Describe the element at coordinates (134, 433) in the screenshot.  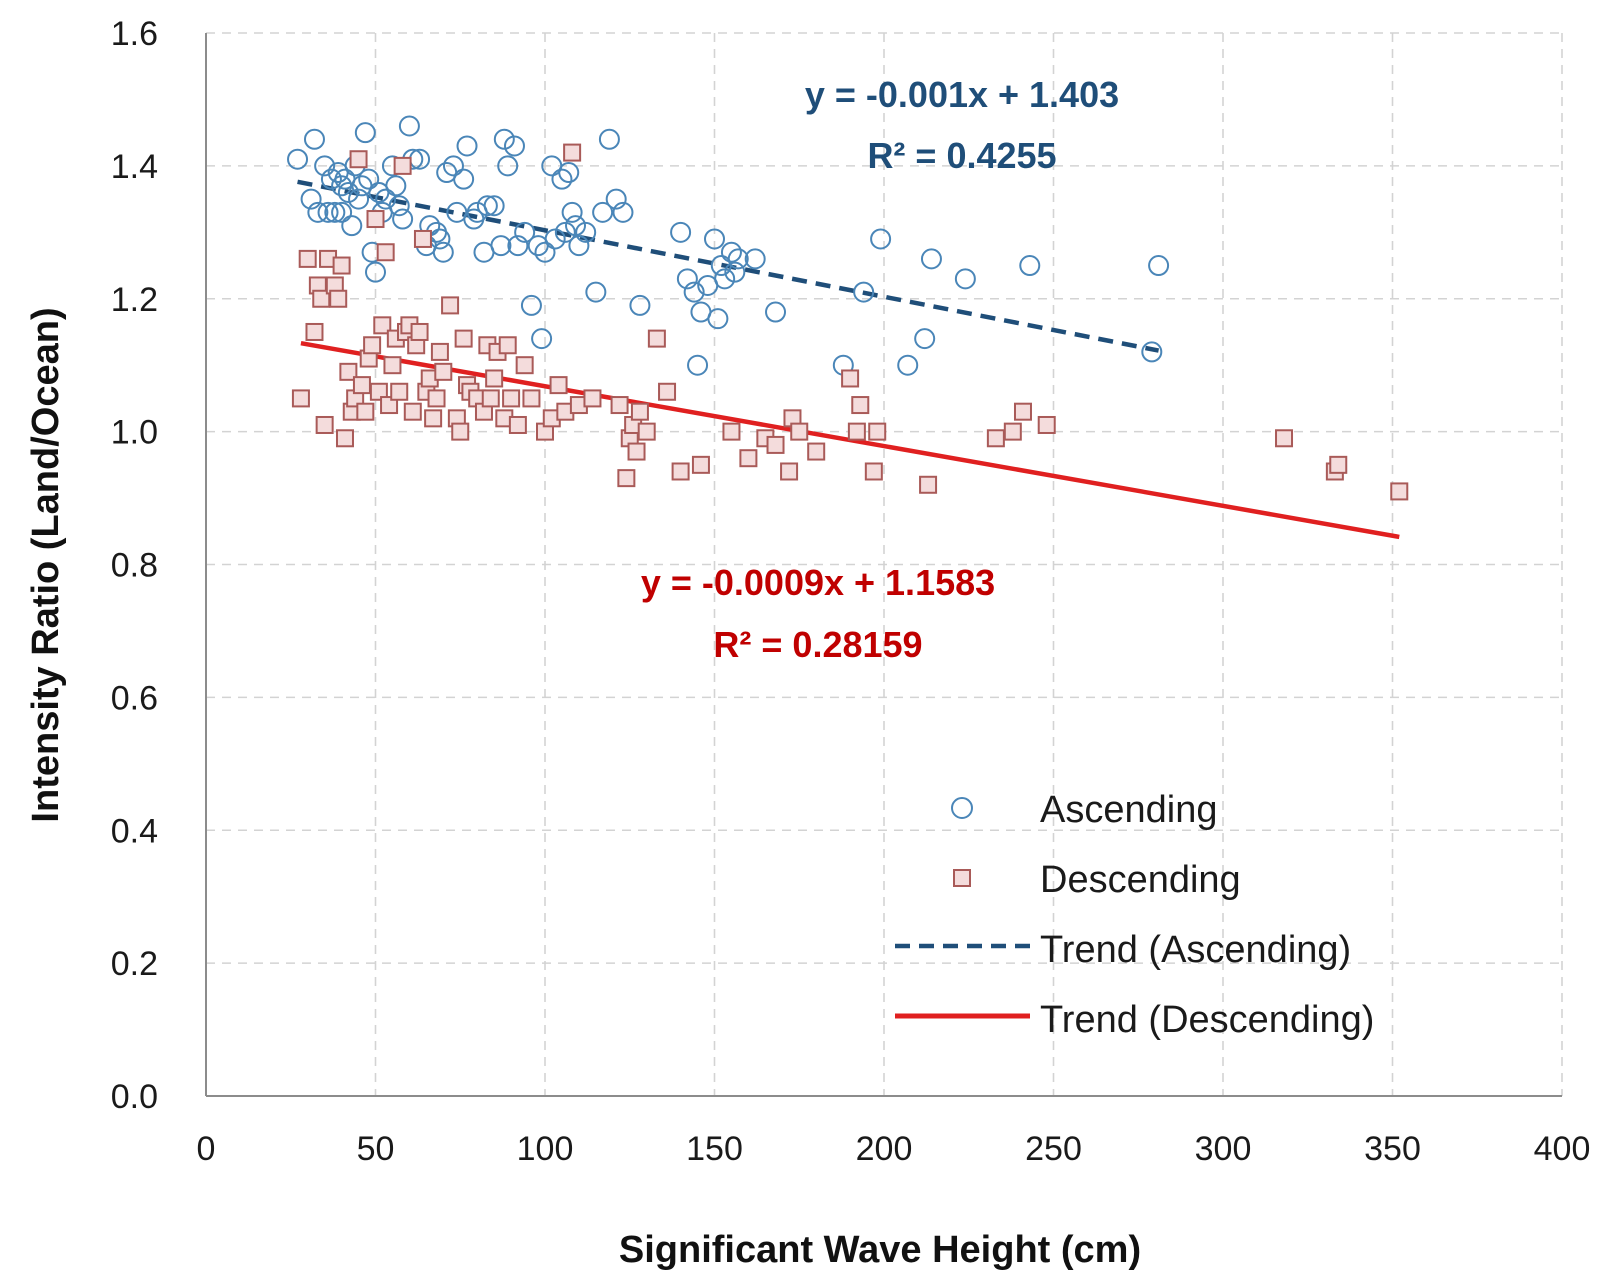
I see `y-tick-label: 1.0` at that location.